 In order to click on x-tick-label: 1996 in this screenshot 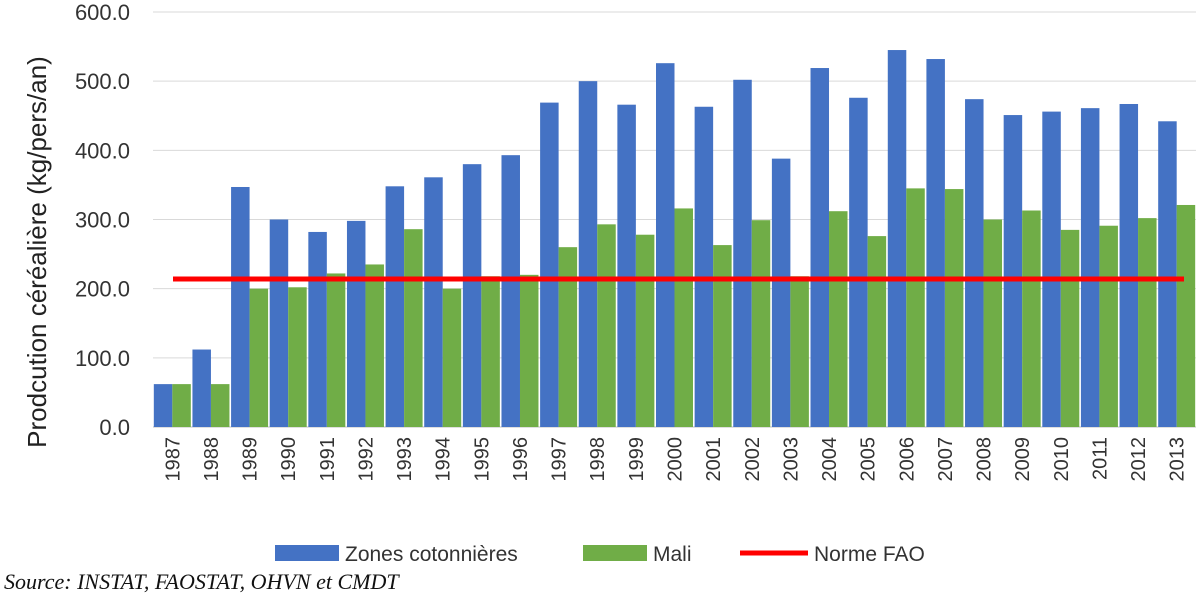, I will do `click(521, 459)`.